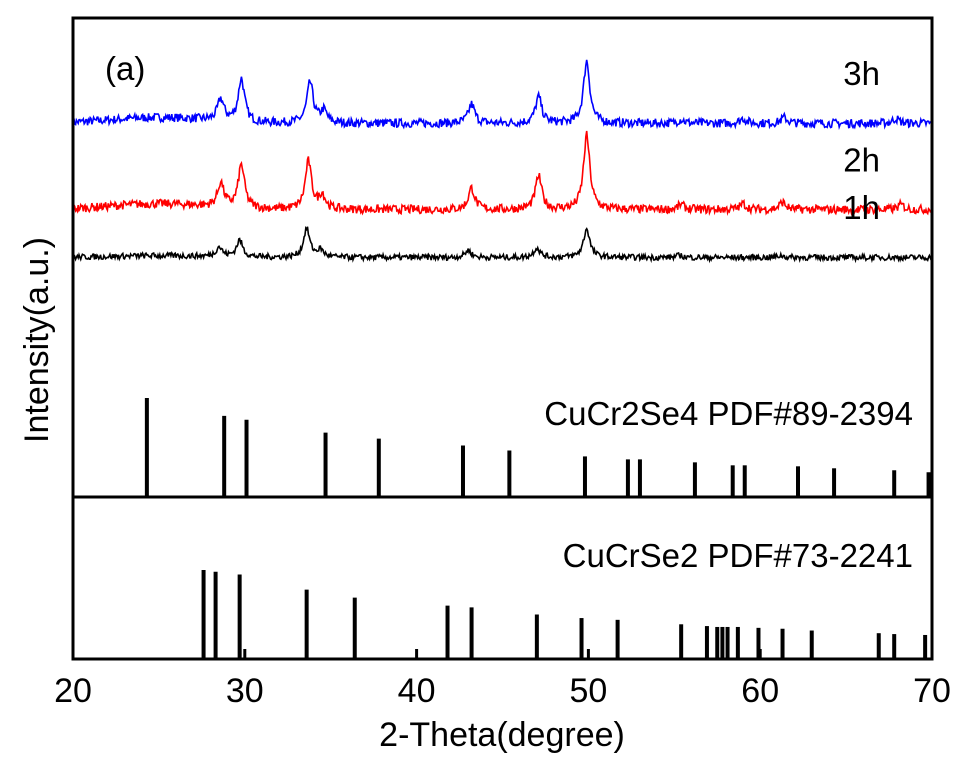  What do you see at coordinates (861, 159) in the screenshot?
I see `series-label-2h: 2h` at bounding box center [861, 159].